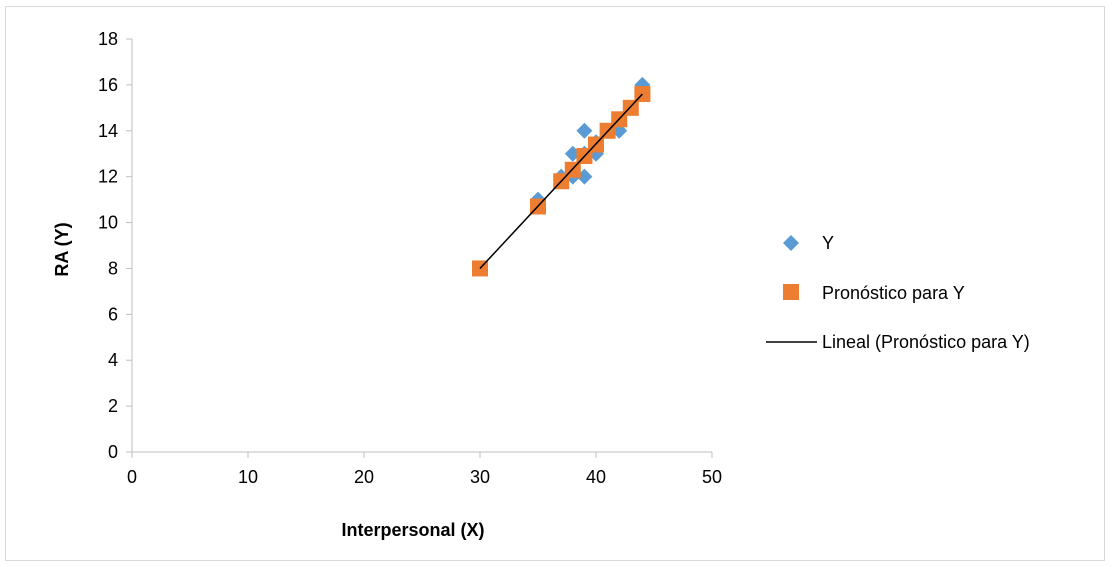 The image size is (1112, 567). I want to click on y-tick-label: 12, so click(108, 177).